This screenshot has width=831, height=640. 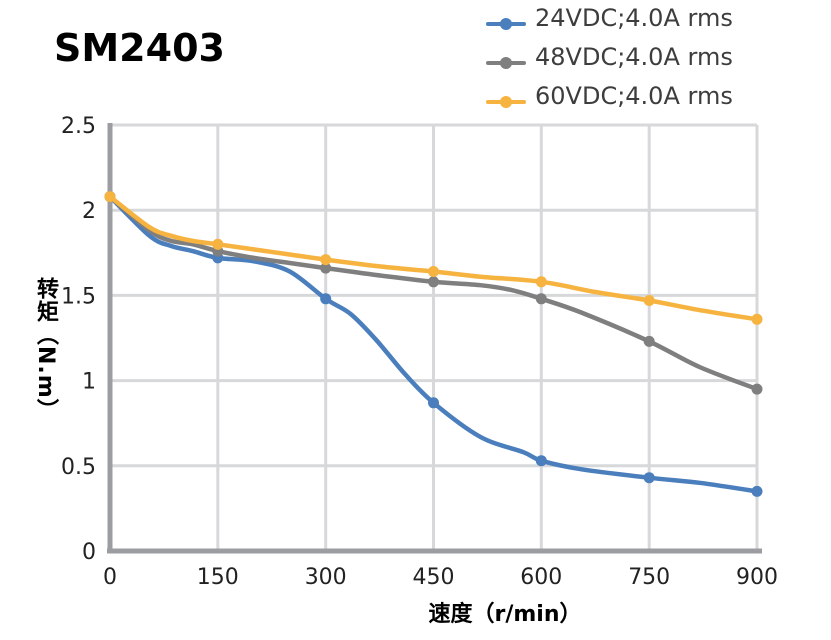 What do you see at coordinates (505, 614) in the screenshot?
I see `x-axis-title: 速度（r/min）` at bounding box center [505, 614].